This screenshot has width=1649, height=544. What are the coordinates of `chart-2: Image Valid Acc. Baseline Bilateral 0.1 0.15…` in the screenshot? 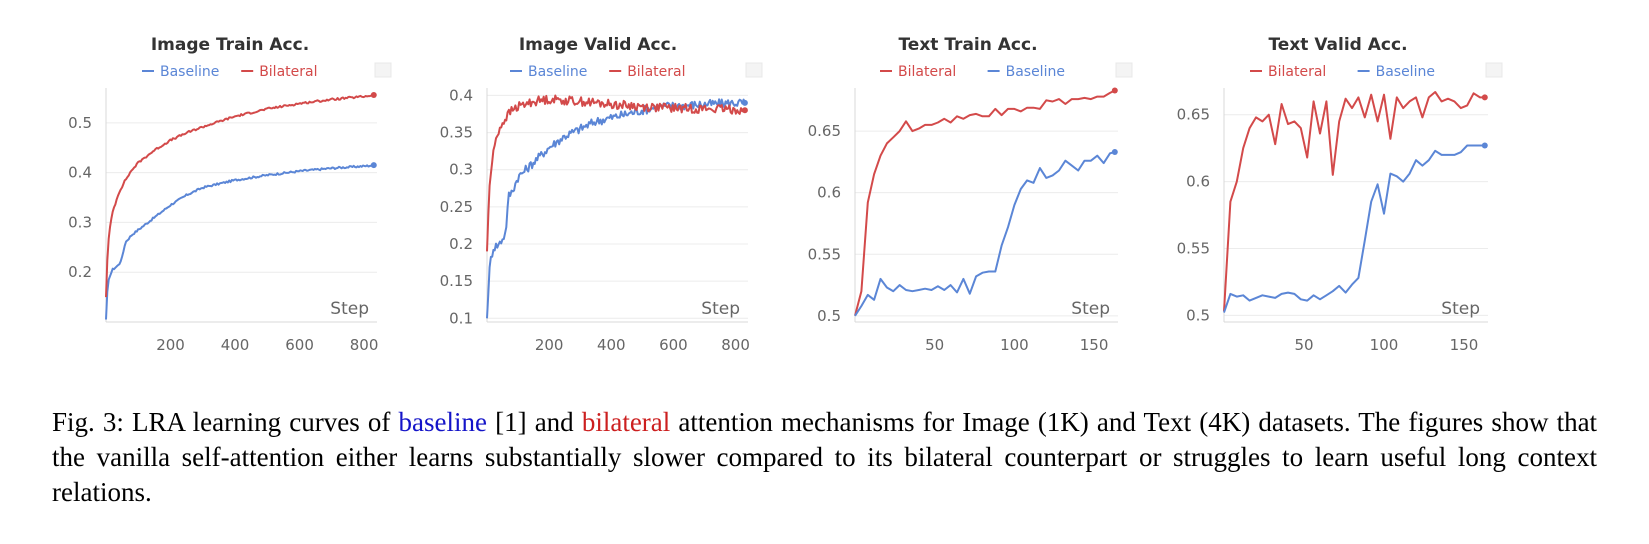 It's located at (601, 194).